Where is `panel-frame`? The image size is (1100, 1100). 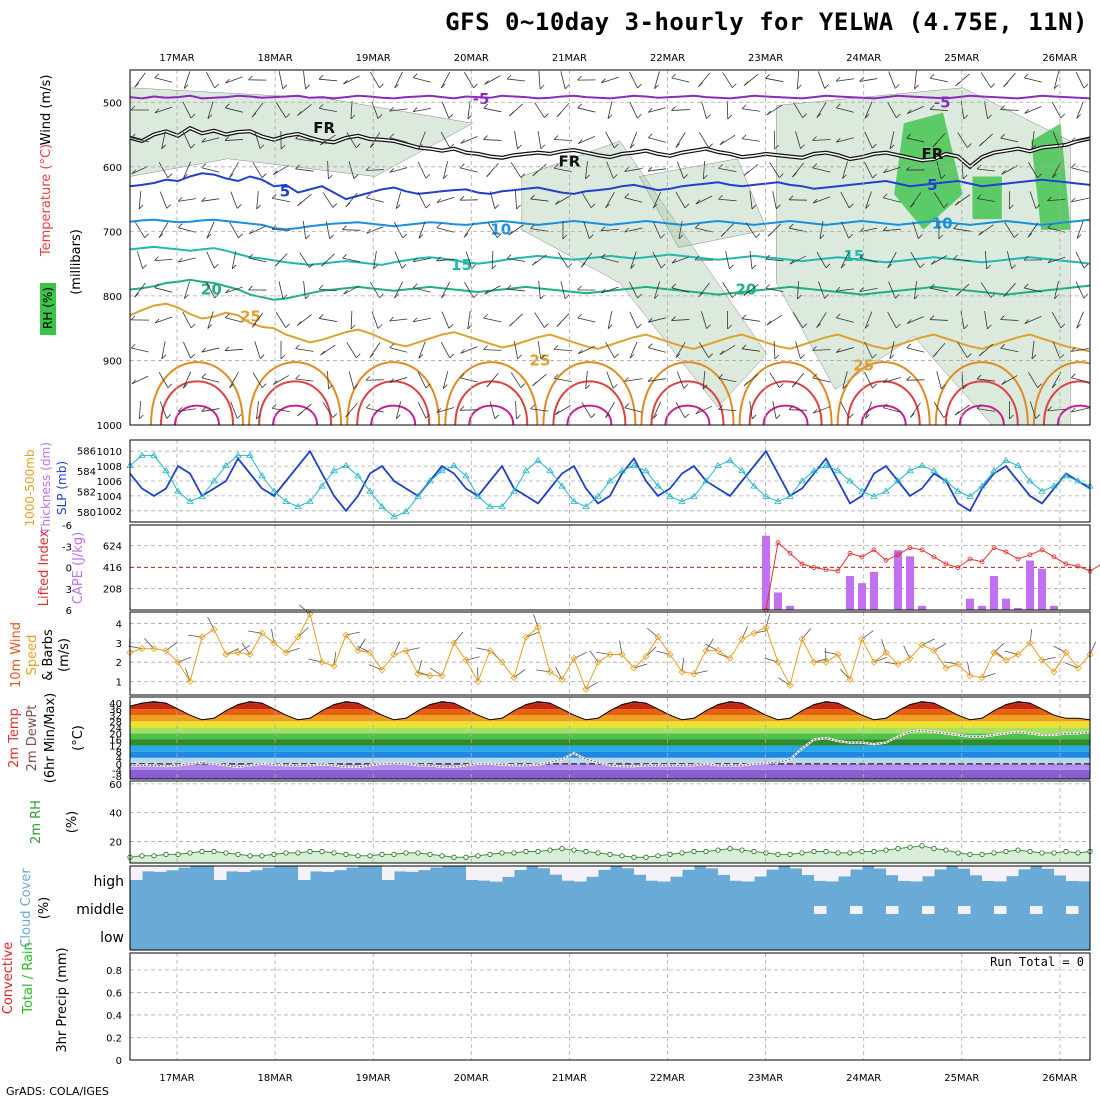 panel-frame is located at coordinates (610, 822).